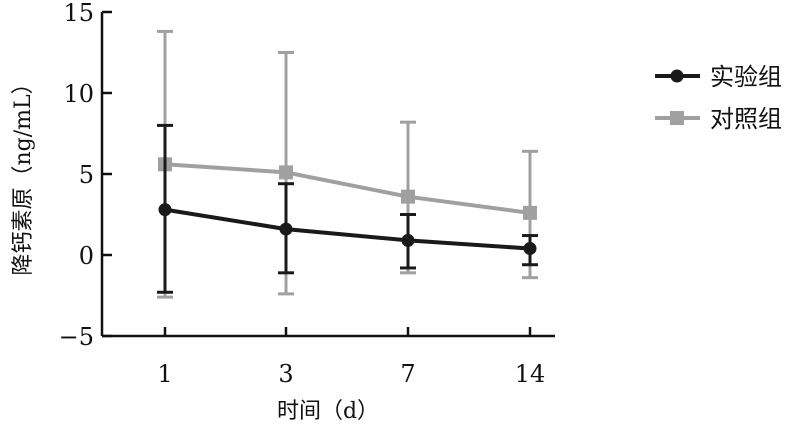 The height and width of the screenshot is (431, 800). Describe the element at coordinates (76, 337) in the screenshot. I see `y-tick-label: −5` at that location.